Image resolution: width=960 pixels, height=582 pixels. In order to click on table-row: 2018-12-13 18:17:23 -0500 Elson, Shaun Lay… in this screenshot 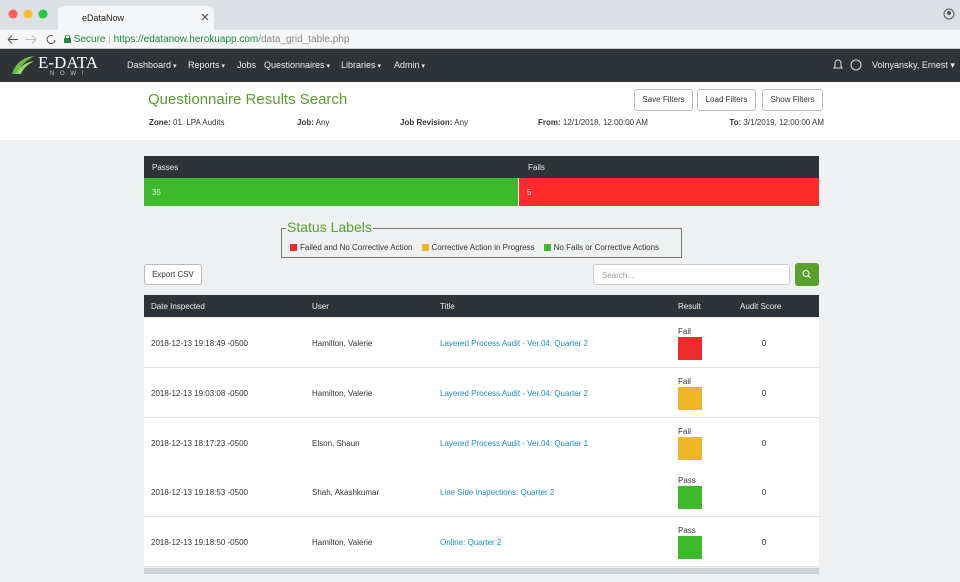, I will do `click(481, 442)`.